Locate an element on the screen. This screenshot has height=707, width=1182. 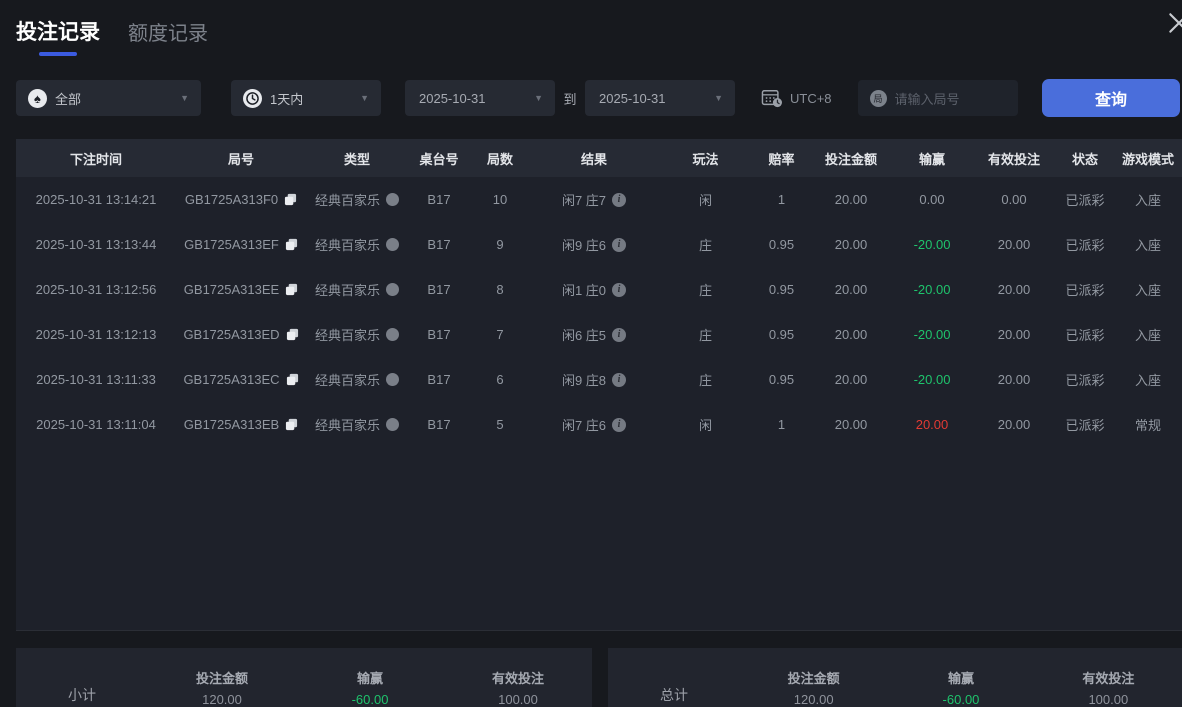
header-status: 状态 is located at coordinates (1084, 159).